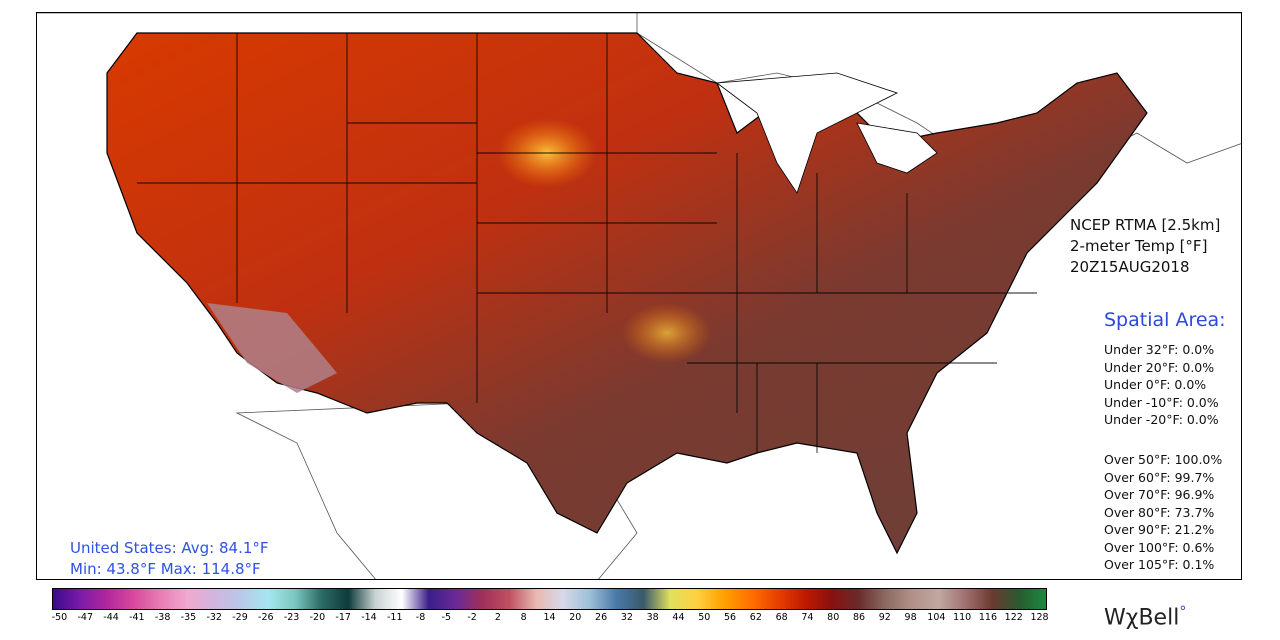 This screenshot has width=1280, height=640. I want to click on product-variable: 2-meter Temp [°F], so click(1139, 246).